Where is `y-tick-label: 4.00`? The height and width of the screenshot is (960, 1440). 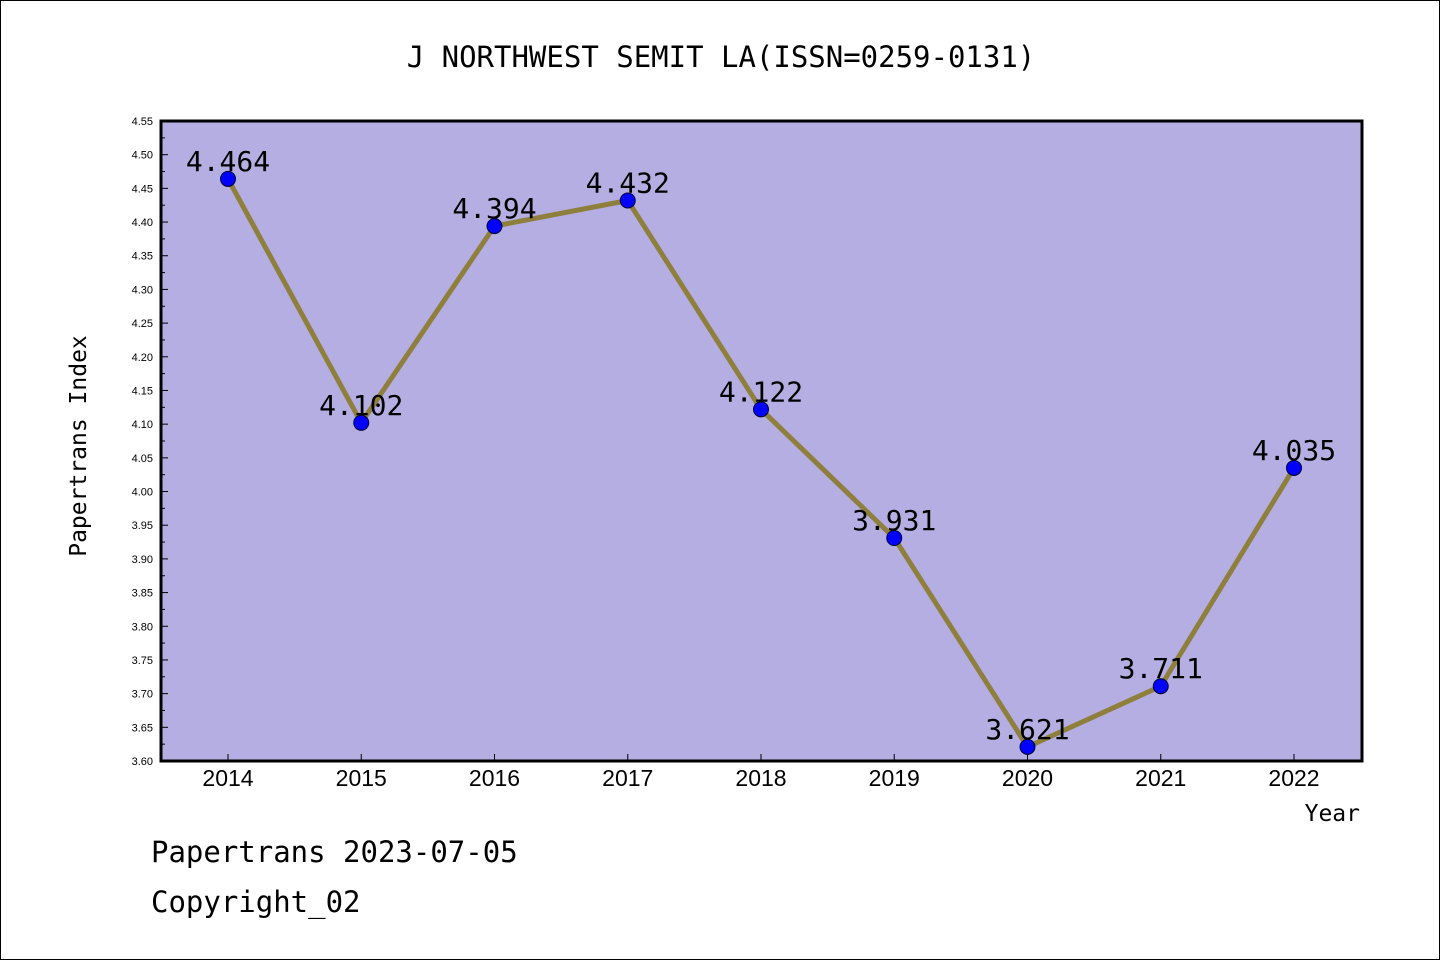
y-tick-label: 4.00 is located at coordinates (142, 493).